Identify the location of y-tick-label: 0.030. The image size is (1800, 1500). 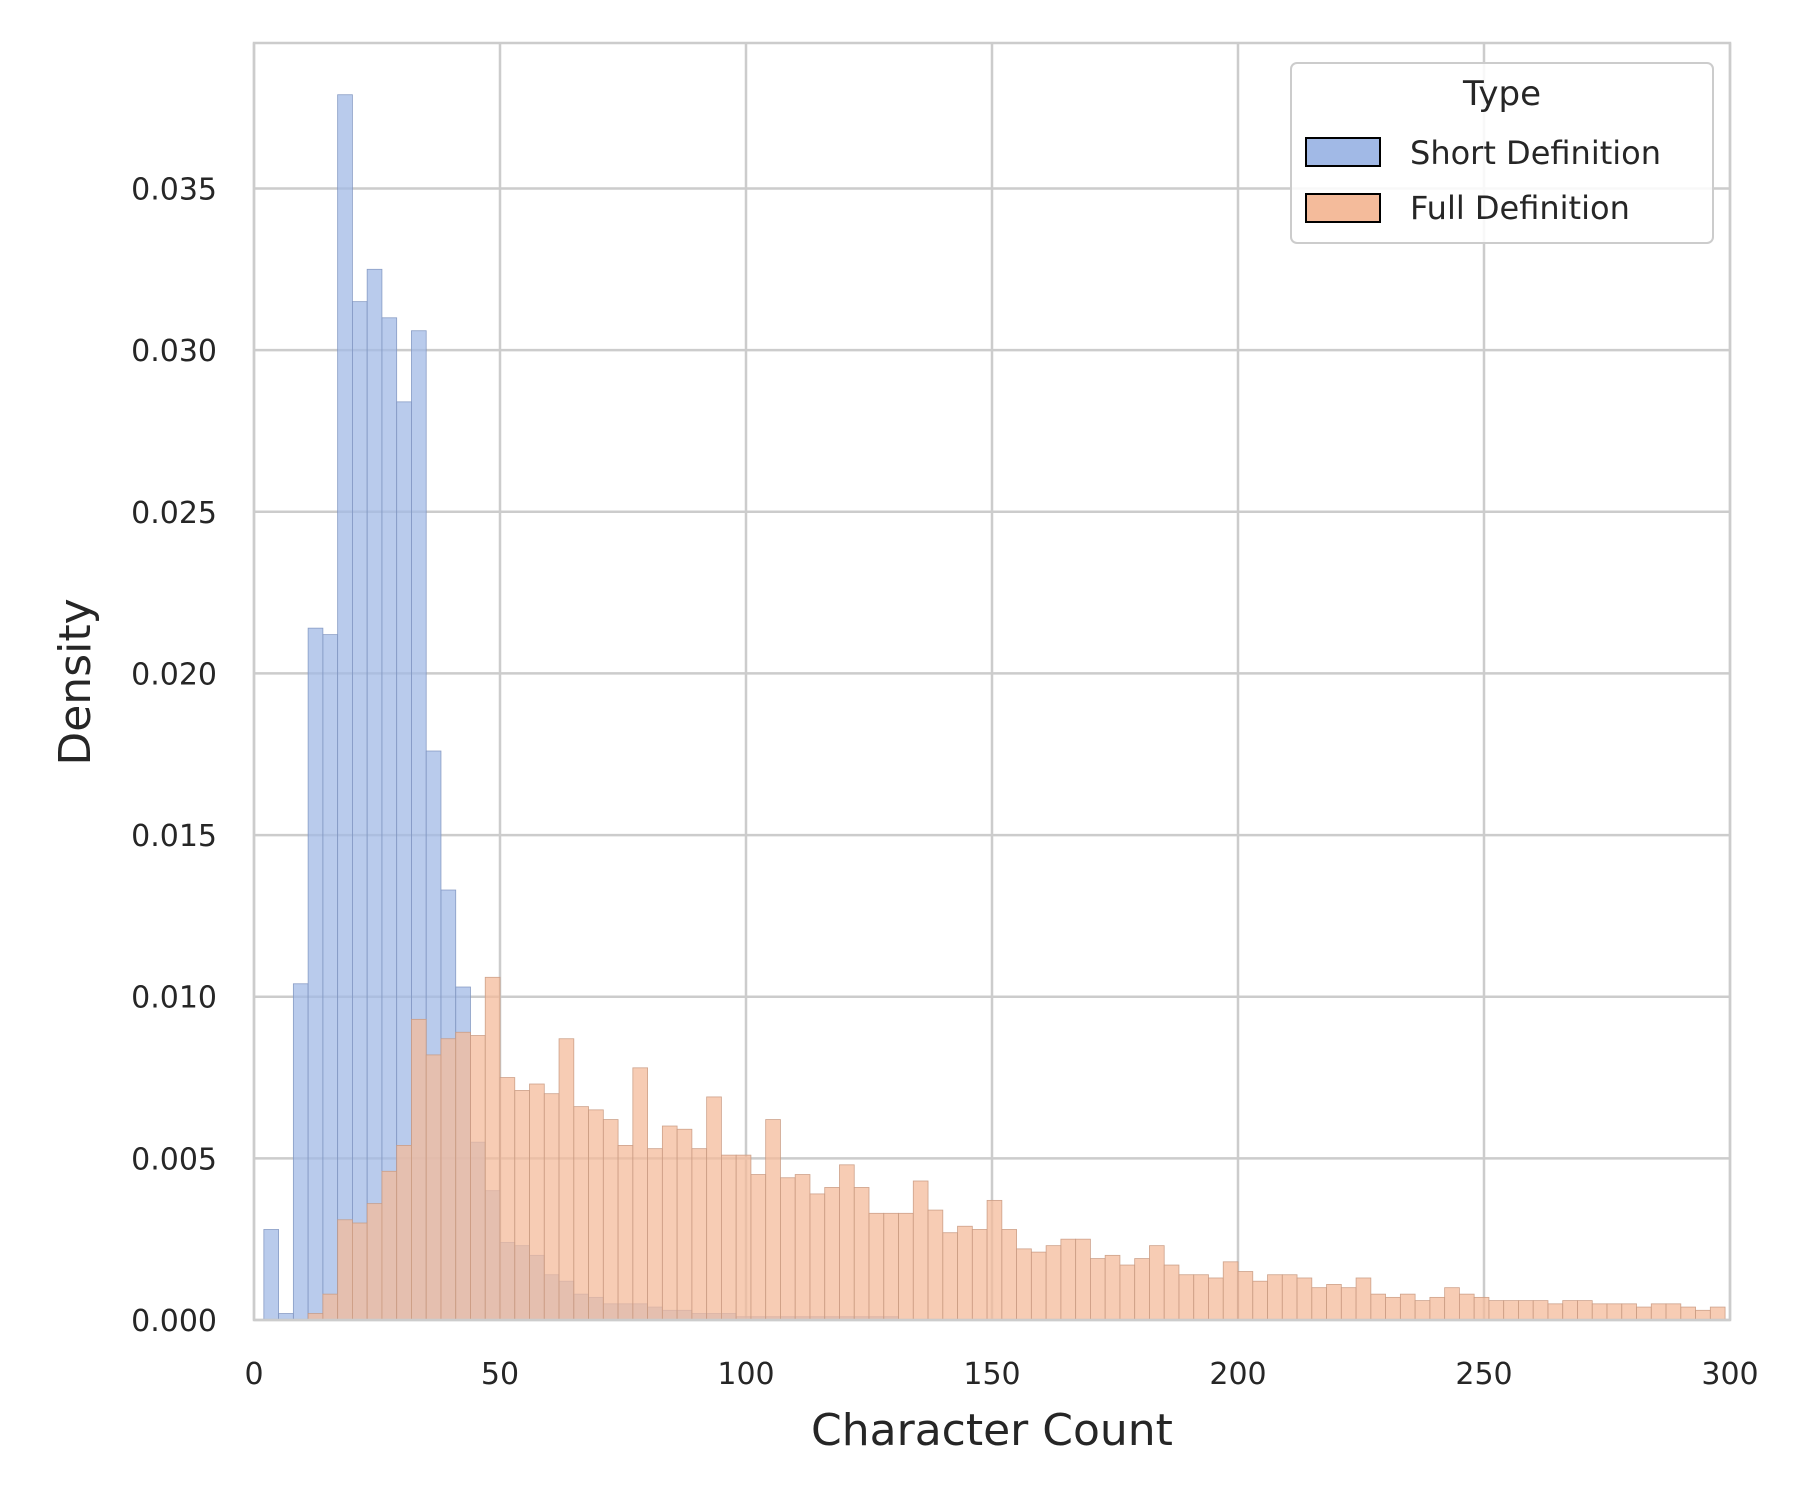
(174, 351).